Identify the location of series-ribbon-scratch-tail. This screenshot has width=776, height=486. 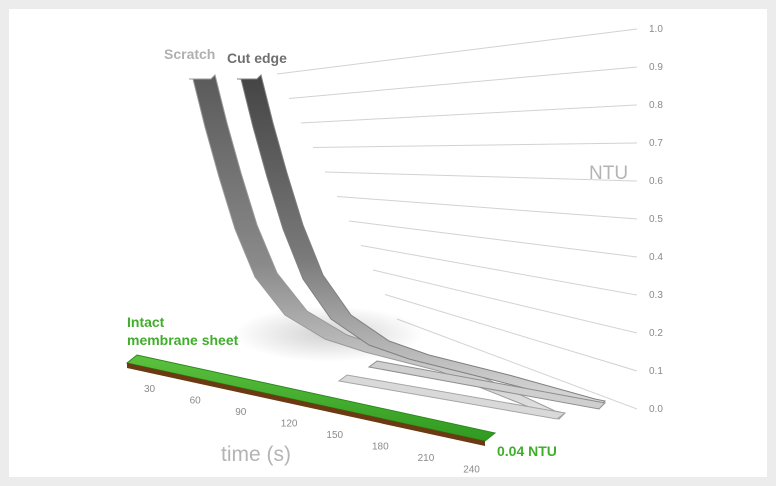
(452, 397).